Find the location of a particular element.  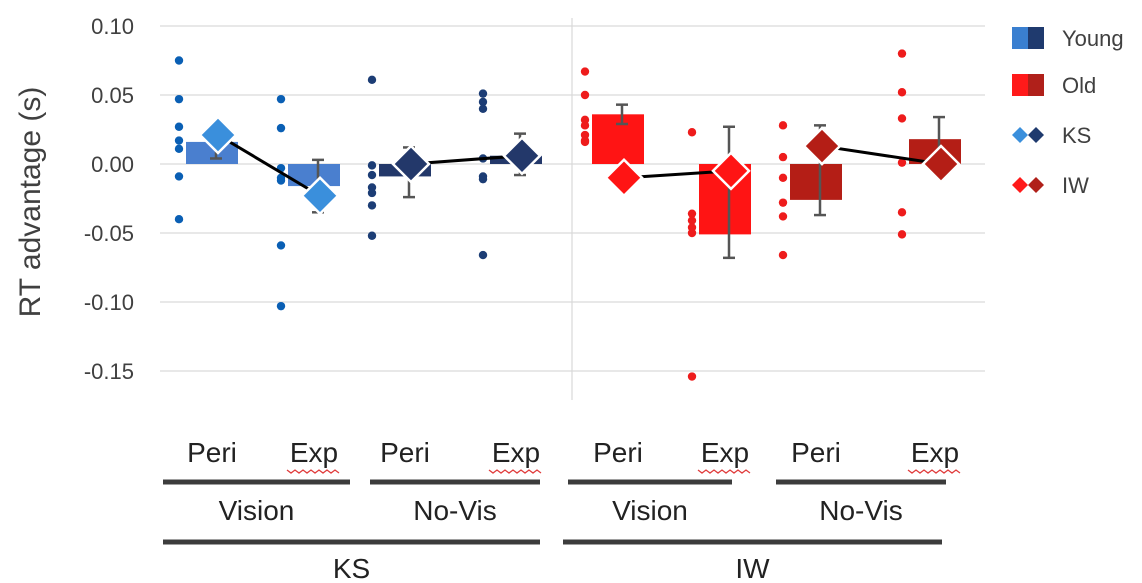

y-tick-label: 0.05 is located at coordinates (112, 95).